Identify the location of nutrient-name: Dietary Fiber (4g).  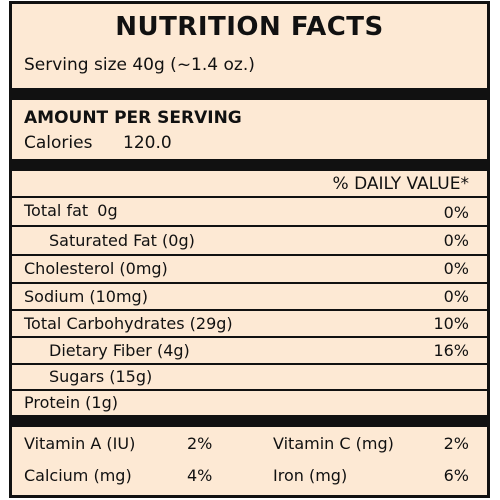
(119, 350).